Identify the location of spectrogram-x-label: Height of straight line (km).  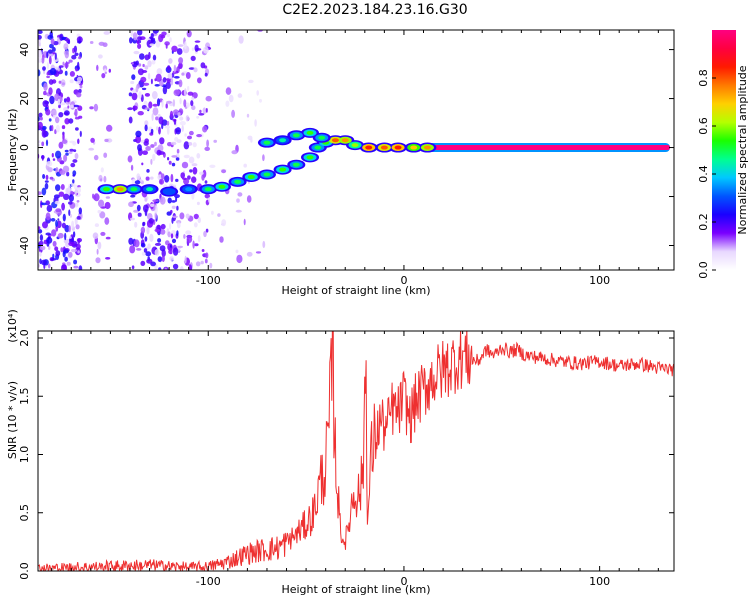
(355, 290).